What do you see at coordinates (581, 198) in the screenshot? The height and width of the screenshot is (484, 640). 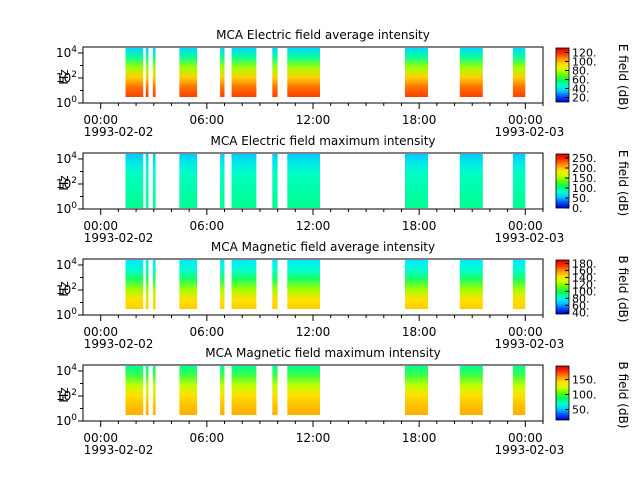 I see `colorbar-tick-label: 50.` at bounding box center [581, 198].